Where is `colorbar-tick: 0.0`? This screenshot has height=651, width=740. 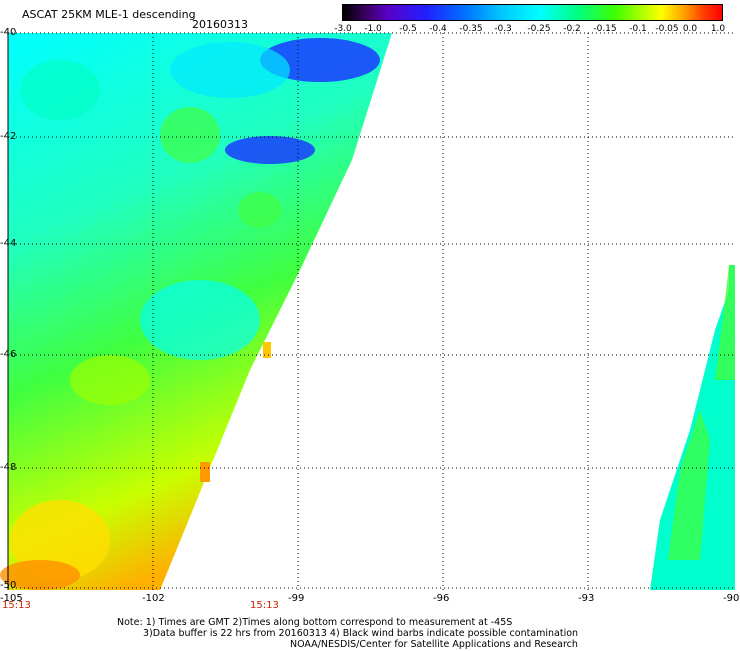
colorbar-tick: 0.0 is located at coordinates (690, 29).